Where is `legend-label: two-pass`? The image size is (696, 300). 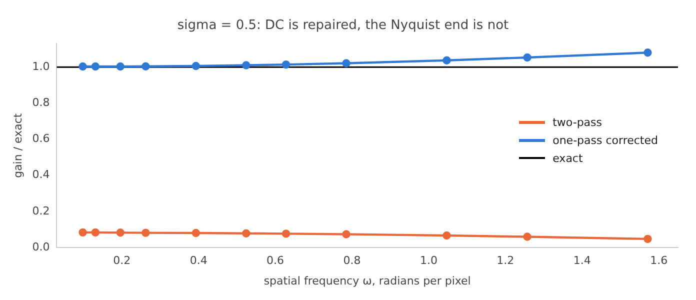
legend-label: two-pass is located at coordinates (577, 122).